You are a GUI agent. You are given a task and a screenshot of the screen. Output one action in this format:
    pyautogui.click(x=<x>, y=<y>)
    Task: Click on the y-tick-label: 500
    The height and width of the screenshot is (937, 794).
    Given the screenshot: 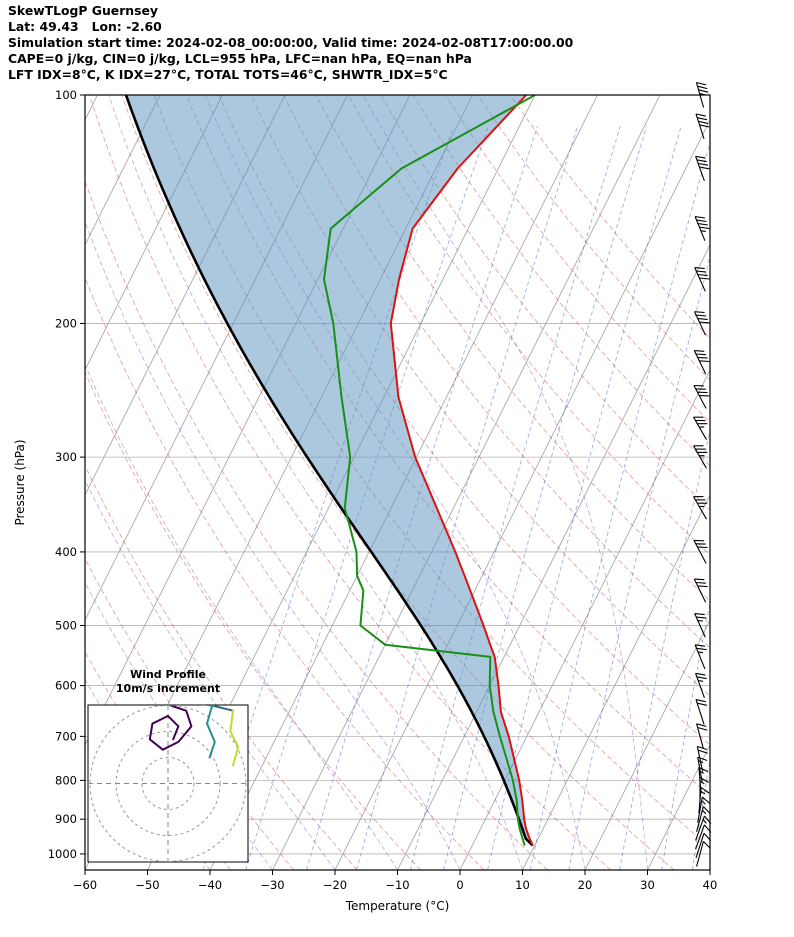 What is the action you would take?
    pyautogui.click(x=66, y=625)
    